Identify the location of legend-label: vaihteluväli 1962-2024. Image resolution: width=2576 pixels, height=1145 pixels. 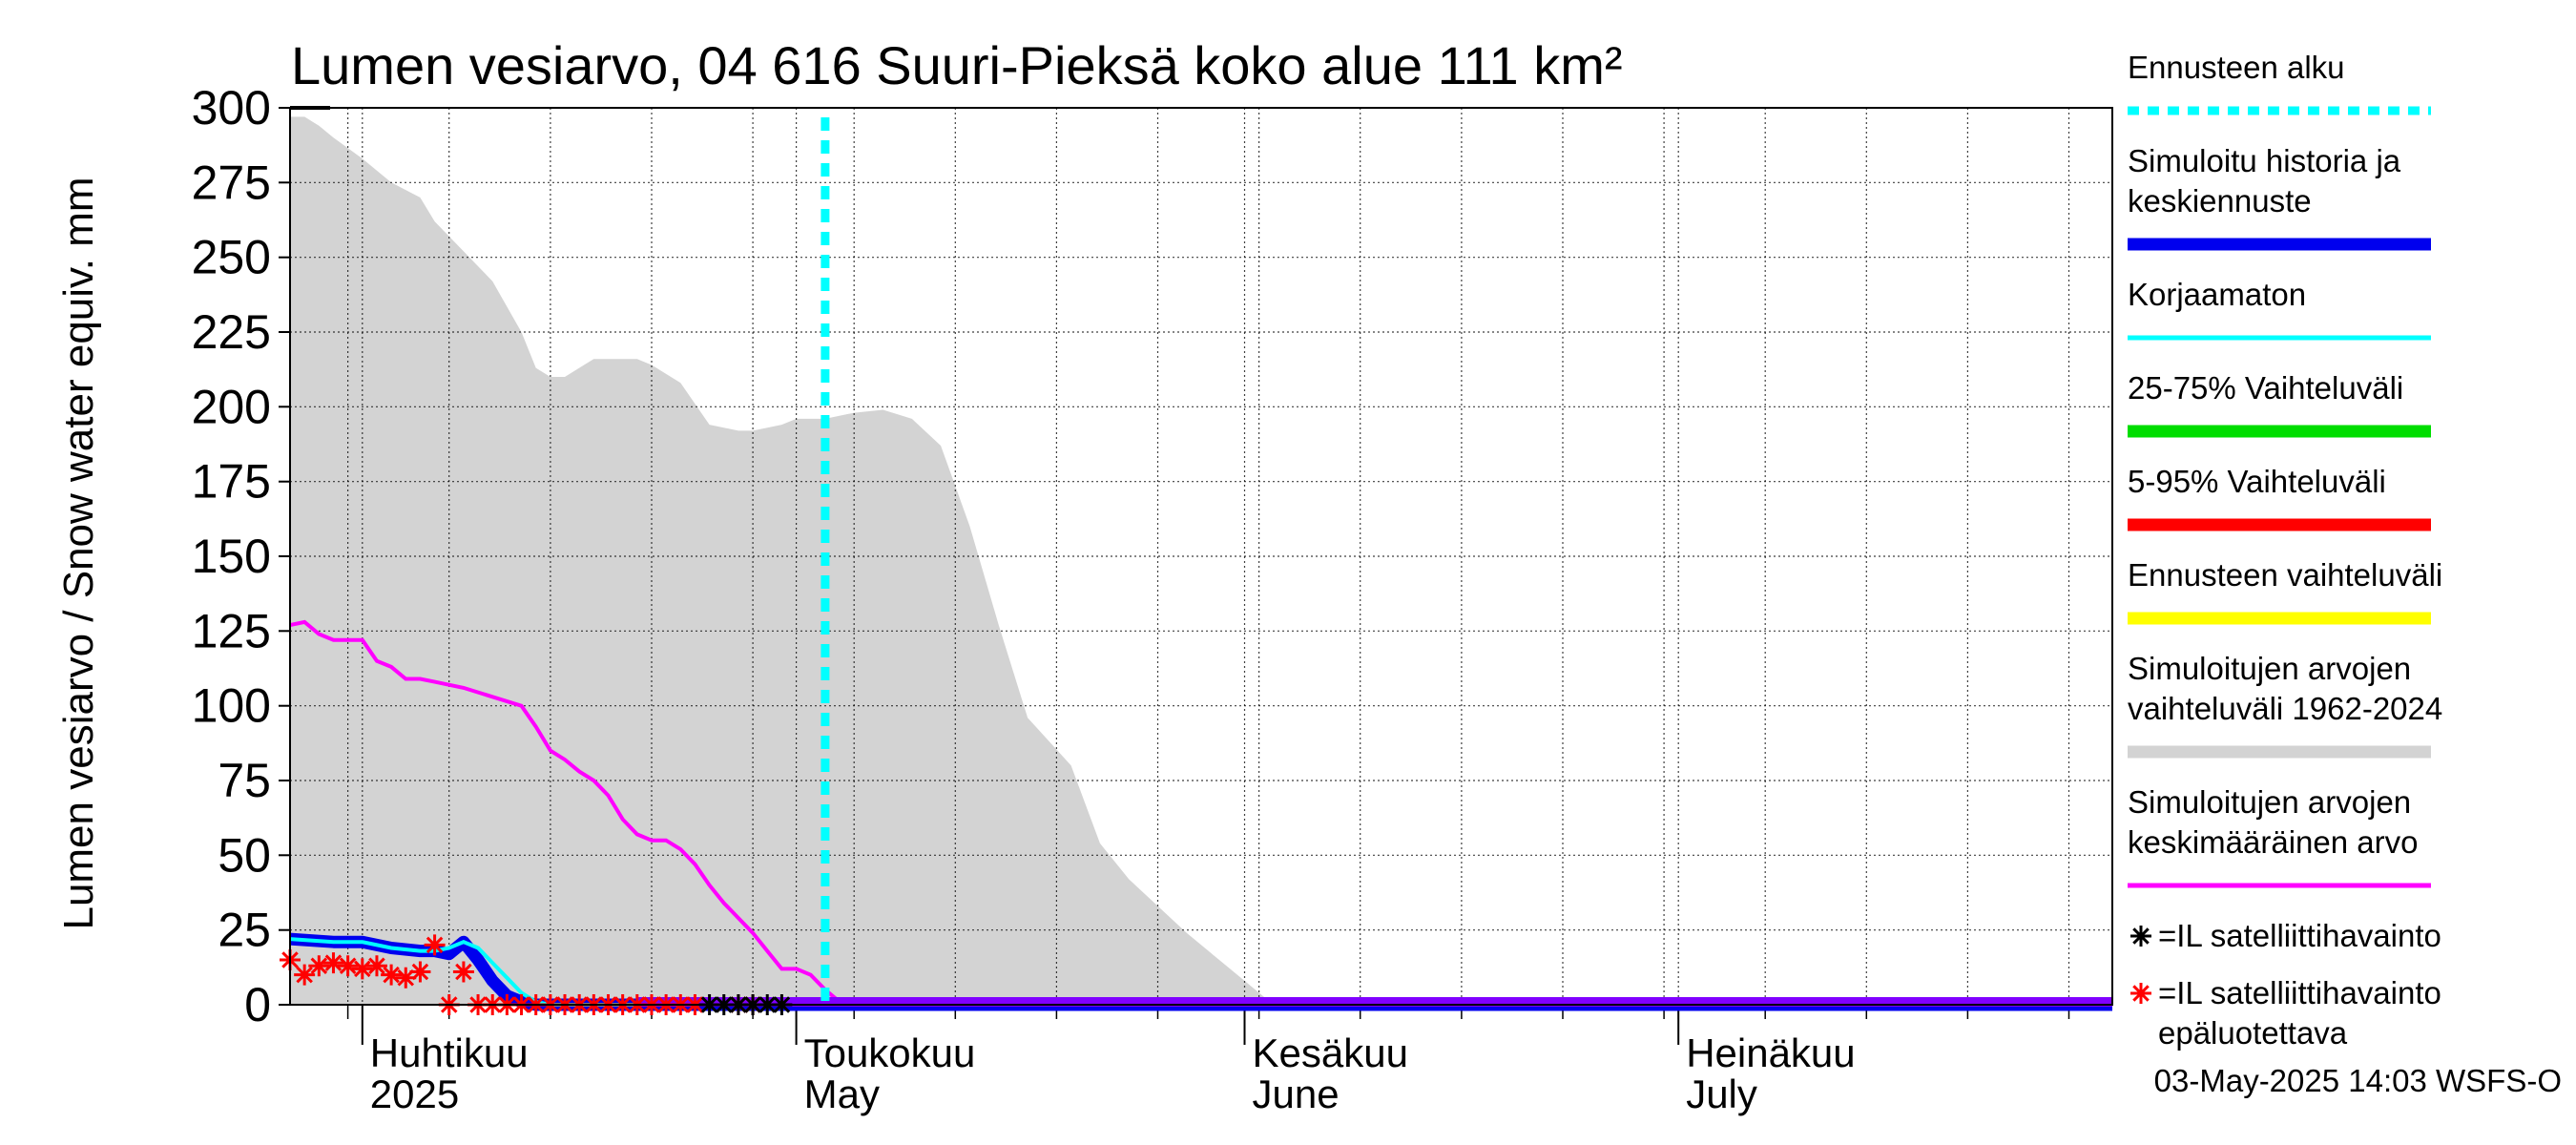
(2285, 708).